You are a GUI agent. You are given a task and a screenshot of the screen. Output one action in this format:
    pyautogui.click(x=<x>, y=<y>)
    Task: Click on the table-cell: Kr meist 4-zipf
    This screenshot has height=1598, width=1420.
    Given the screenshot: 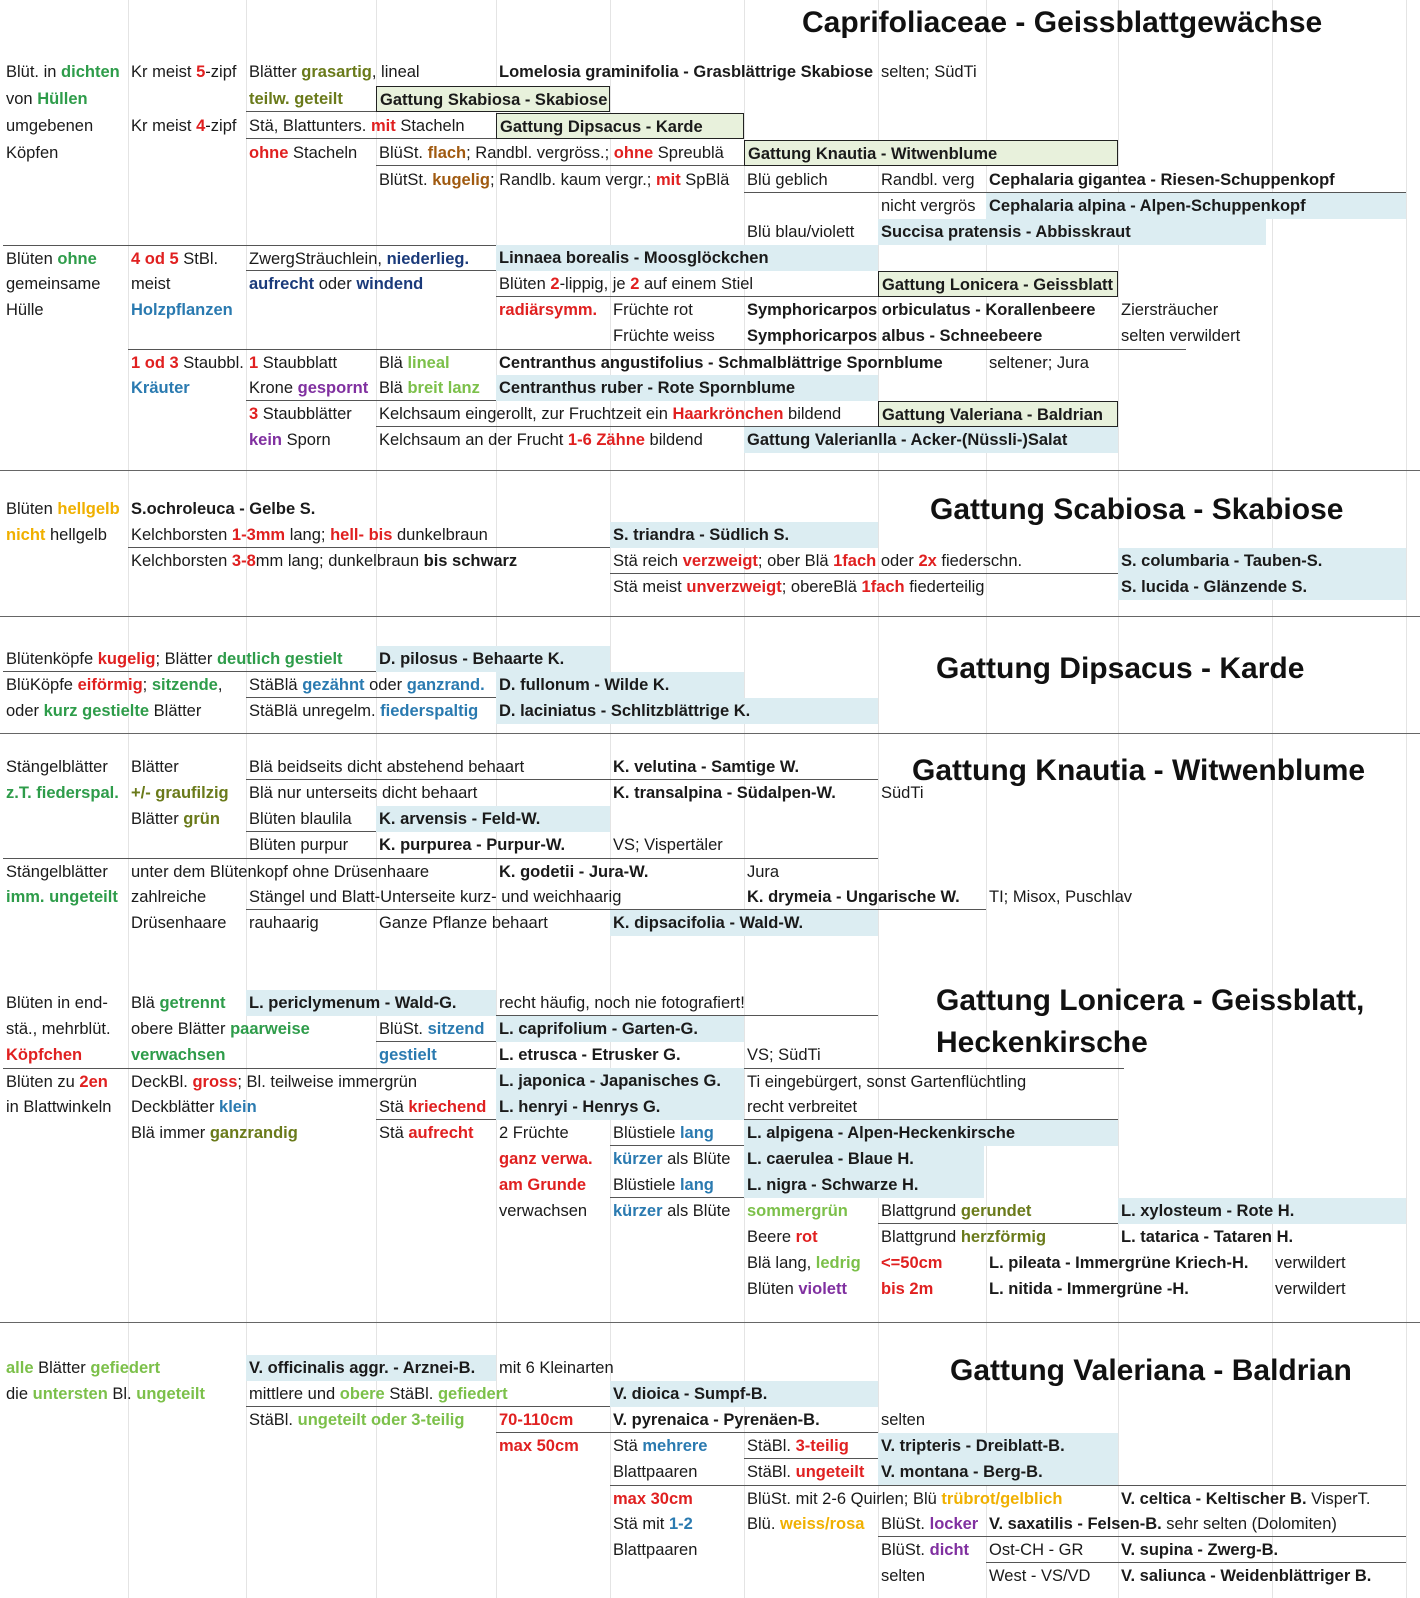 What is the action you would take?
    pyautogui.click(x=187, y=126)
    